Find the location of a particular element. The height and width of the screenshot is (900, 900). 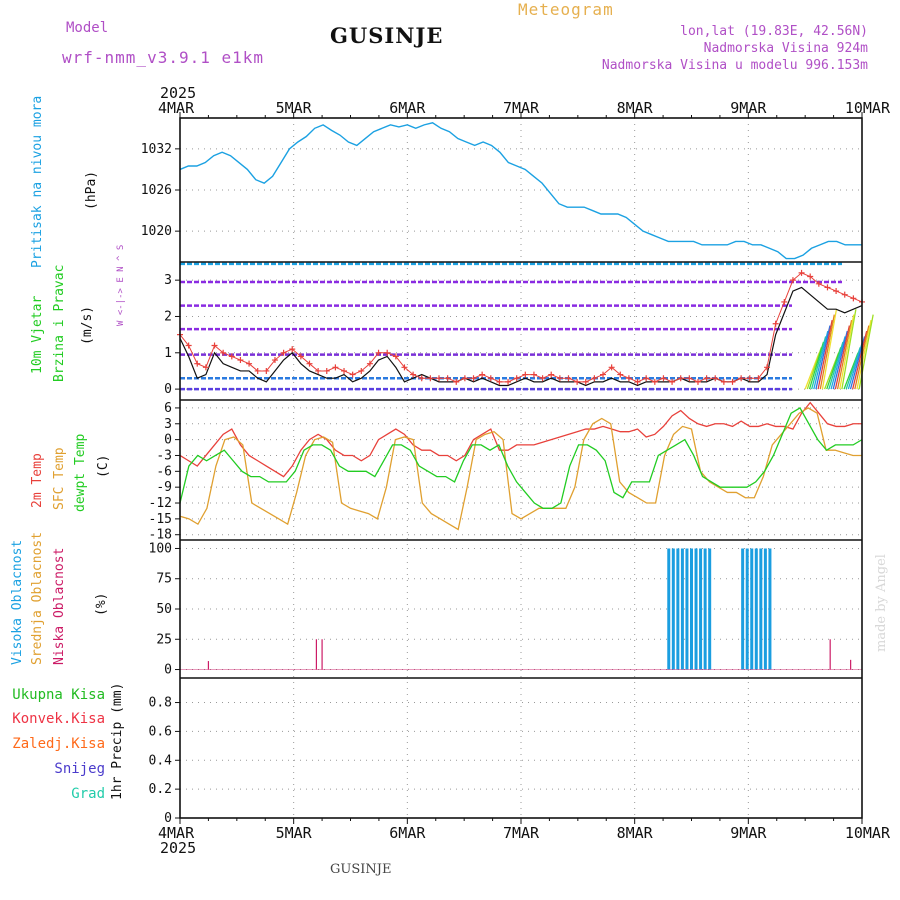

x-tick-label-top: 4MAR is located at coordinates (176, 108).